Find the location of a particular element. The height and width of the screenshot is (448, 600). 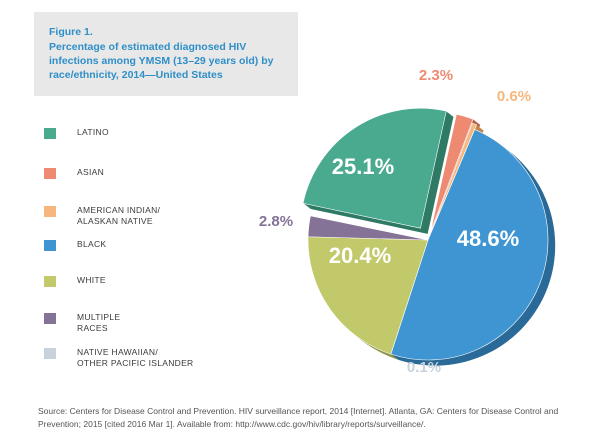

legend-label-native-hawaiian: NATIVE HAWAIIAN/ OTHER PACIFIC ISLANDER is located at coordinates (135, 357).